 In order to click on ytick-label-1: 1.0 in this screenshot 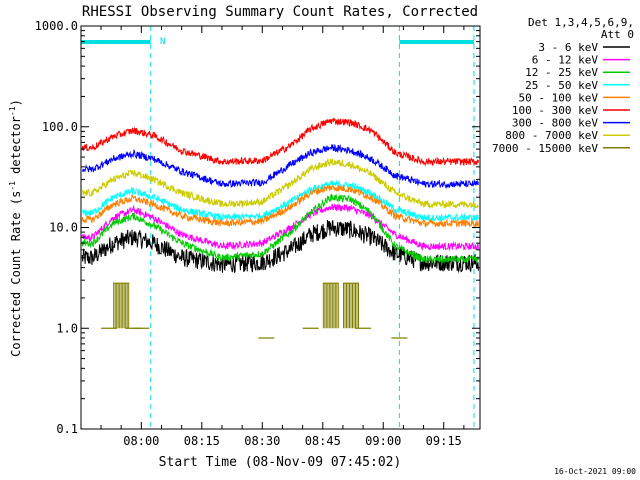, I will do `click(67, 328)`.